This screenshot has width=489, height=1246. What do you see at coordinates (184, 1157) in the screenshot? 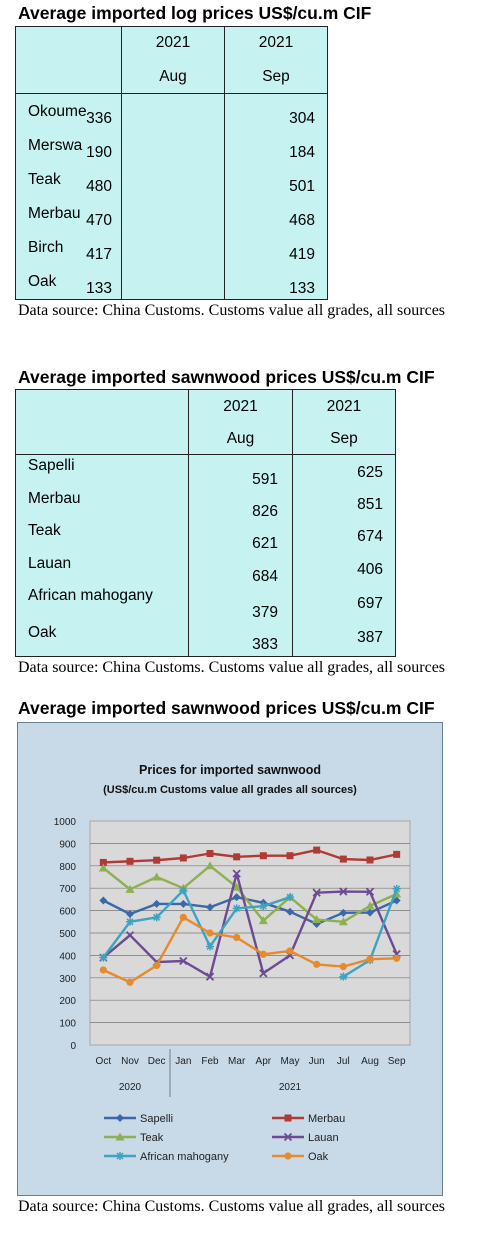
I see `legend-label-african-mahogany: African mahogany` at bounding box center [184, 1157].